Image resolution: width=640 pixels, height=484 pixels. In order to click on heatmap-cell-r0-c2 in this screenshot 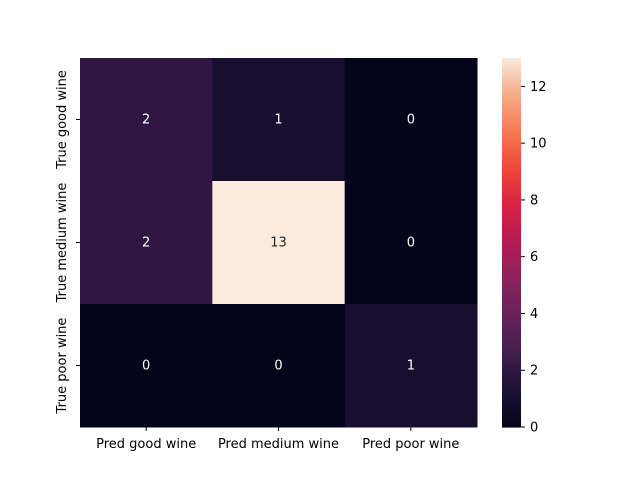, I will do `click(411, 120)`.